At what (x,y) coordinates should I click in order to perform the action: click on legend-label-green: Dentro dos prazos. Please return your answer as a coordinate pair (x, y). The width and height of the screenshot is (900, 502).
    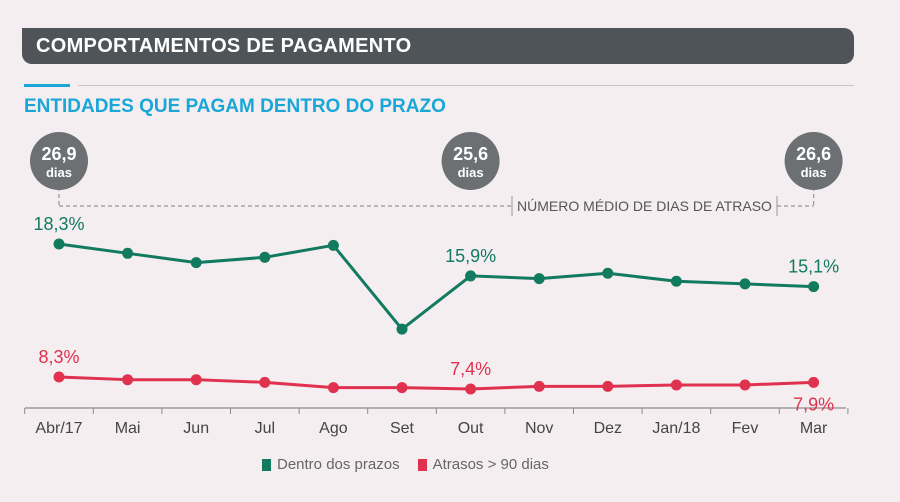
    Looking at the image, I should click on (338, 464).